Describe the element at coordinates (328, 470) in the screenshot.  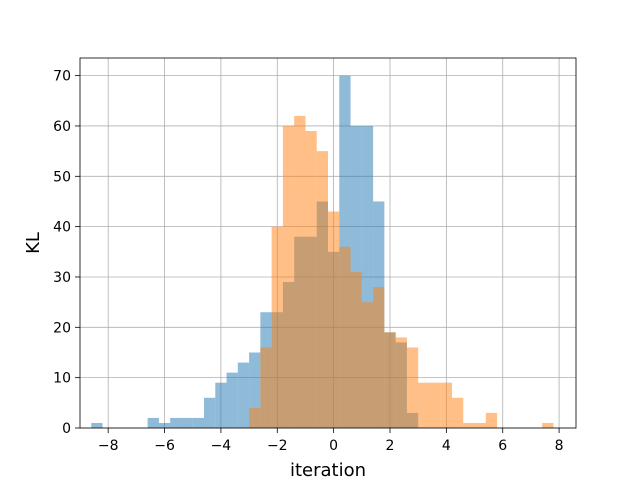
I see `x-axis-label: iteration` at that location.